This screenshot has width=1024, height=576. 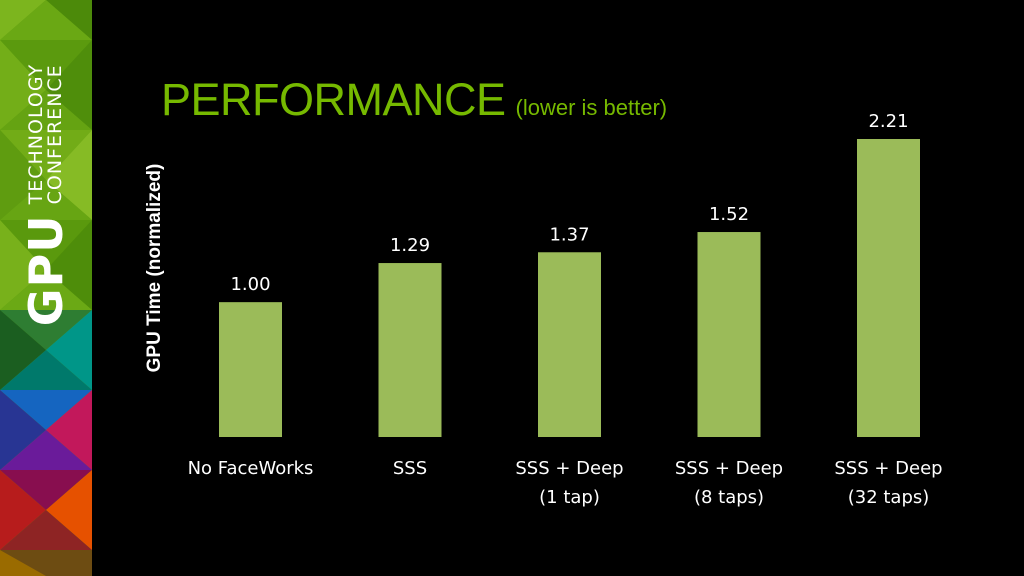 I want to click on sidebar-decoration: GPU TECHNOLOGY CONFERENCE, so click(x=46, y=288).